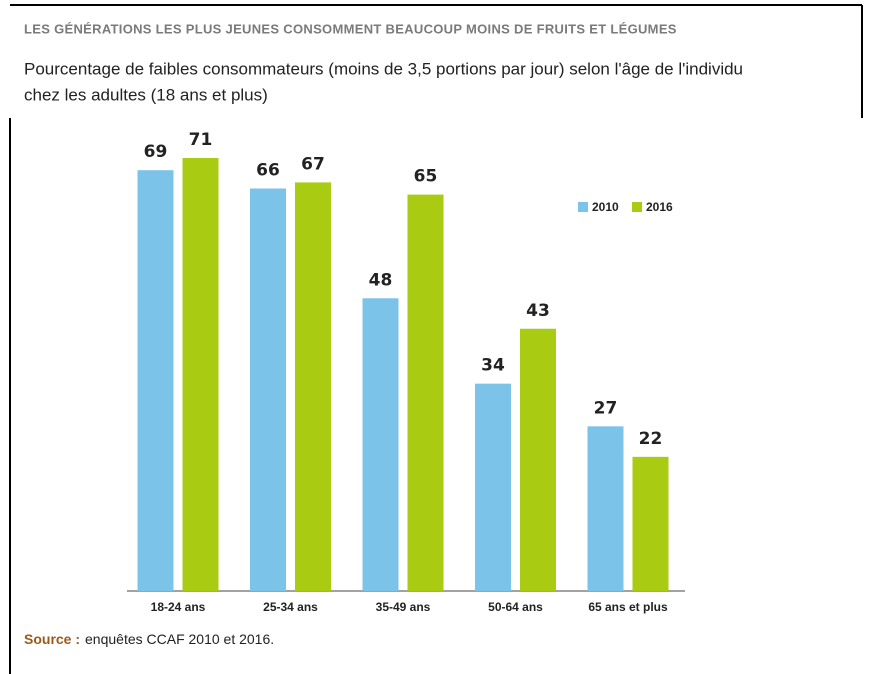  I want to click on legend-label: 2010, so click(605, 207).